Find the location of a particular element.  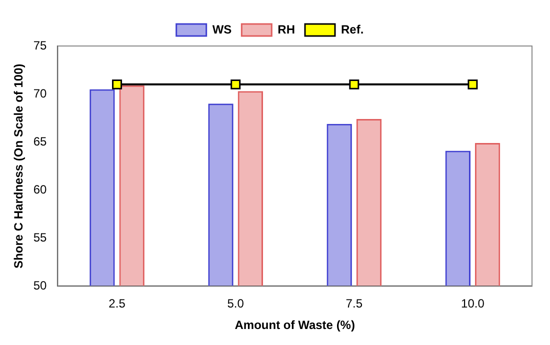

x-tick-label: 2.5 is located at coordinates (117, 303).